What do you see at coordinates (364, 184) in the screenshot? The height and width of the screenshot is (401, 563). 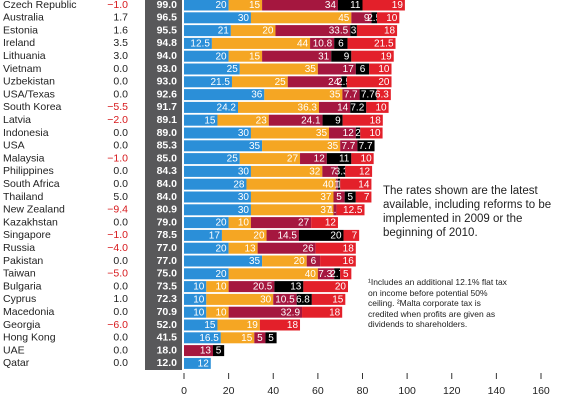 I see `segment-label: 14` at bounding box center [364, 184].